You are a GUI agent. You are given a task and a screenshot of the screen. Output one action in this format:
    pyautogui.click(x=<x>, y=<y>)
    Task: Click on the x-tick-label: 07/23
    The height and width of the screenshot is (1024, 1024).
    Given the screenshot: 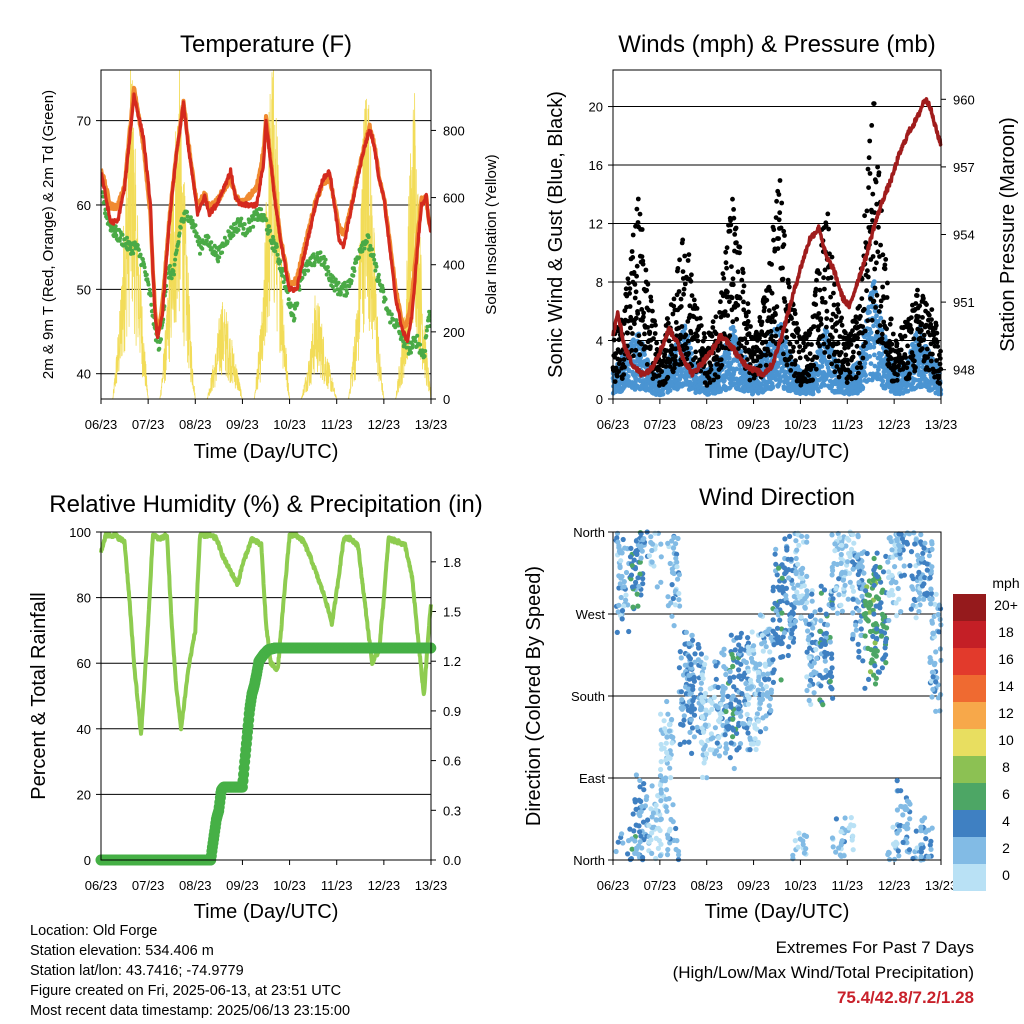 What is the action you would take?
    pyautogui.click(x=660, y=424)
    